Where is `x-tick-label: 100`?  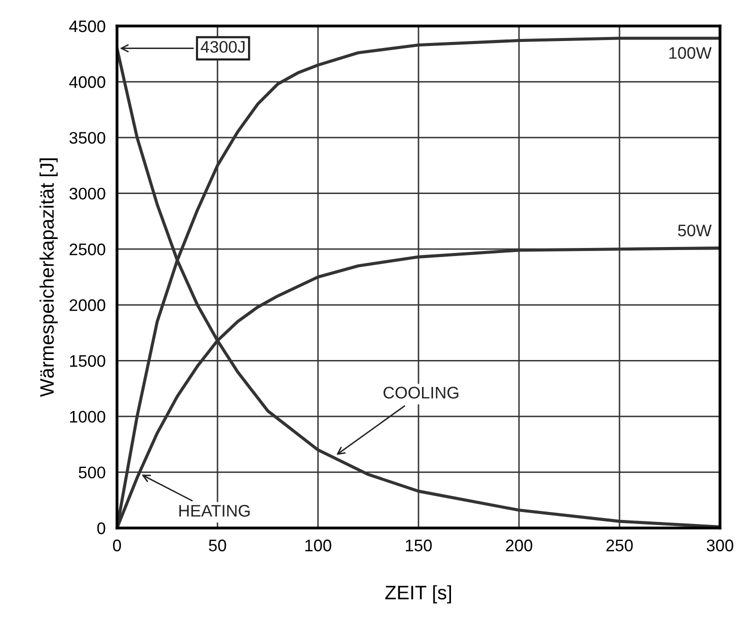 x-tick-label: 100 is located at coordinates (318, 546).